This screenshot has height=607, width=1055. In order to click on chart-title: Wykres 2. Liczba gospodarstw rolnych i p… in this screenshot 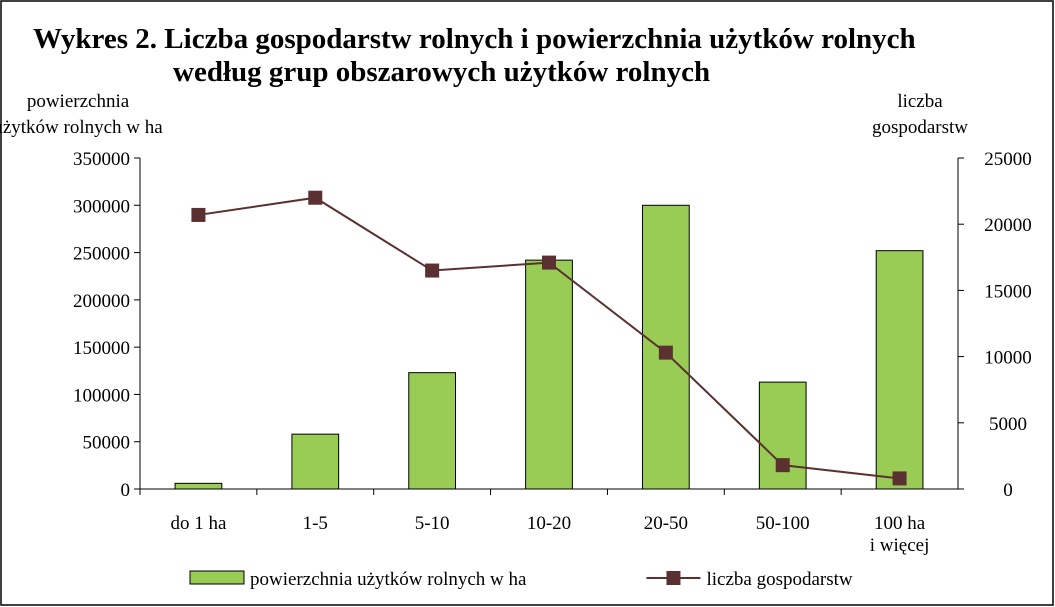, I will do `click(474, 55)`.